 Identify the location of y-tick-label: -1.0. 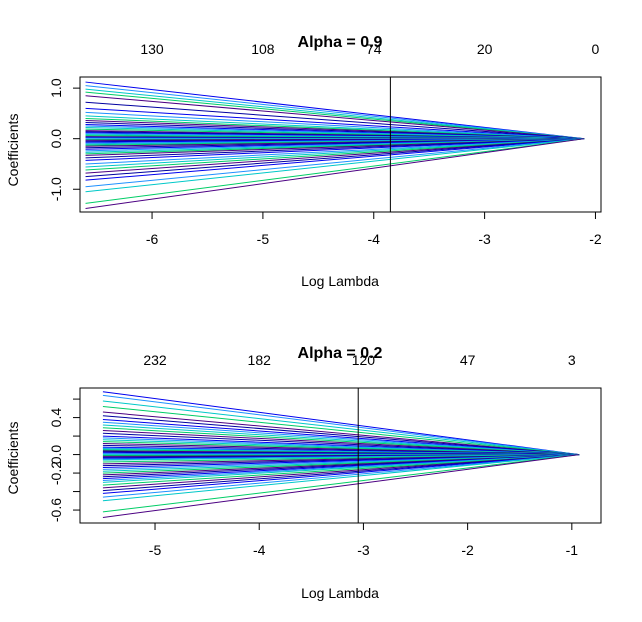
(56, 189).